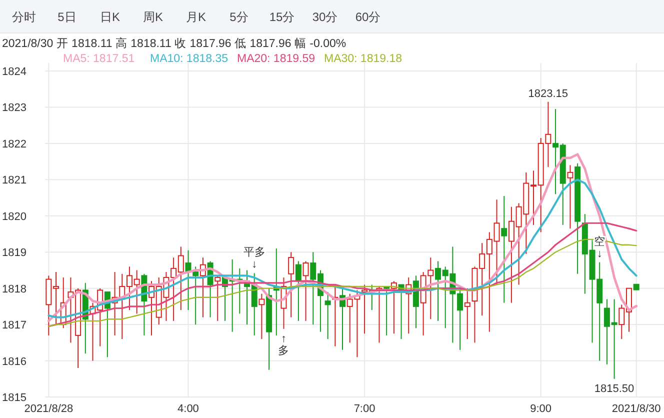 The image size is (664, 418). I want to click on text: 5日, so click(67, 17).